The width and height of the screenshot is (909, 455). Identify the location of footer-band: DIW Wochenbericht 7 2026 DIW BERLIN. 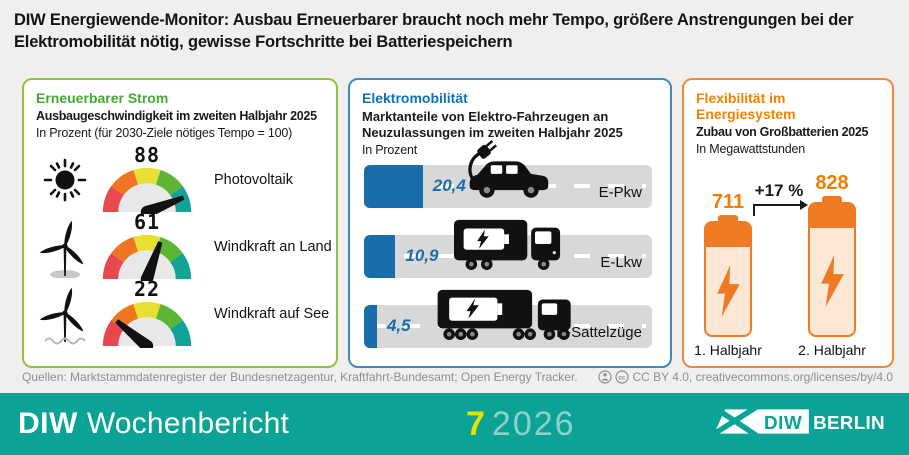
(454, 424).